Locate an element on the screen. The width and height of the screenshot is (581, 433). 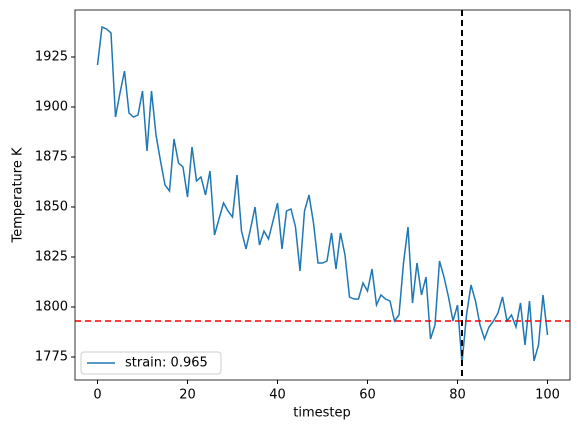
y-axis-label: Temperature K is located at coordinates (18, 195).